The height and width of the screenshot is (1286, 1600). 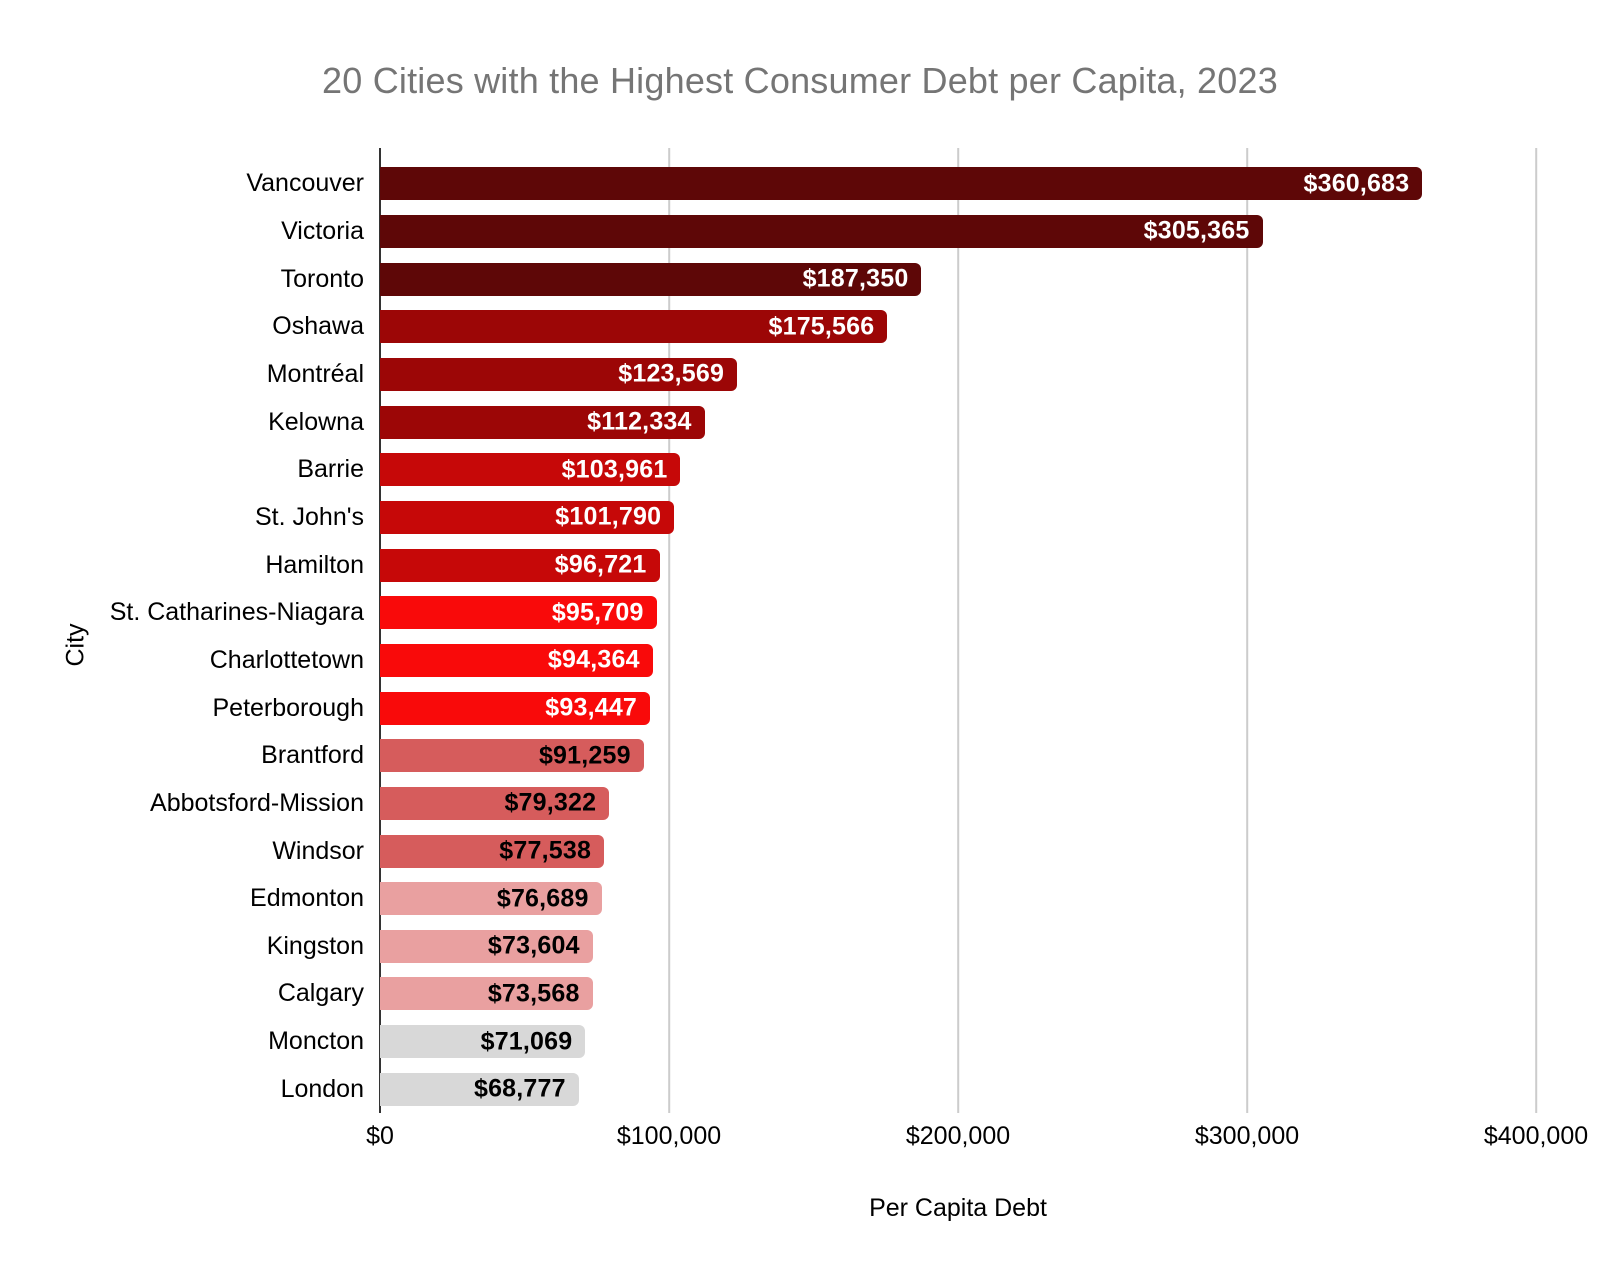 I want to click on x-tick-label: $0, so click(x=380, y=1136).